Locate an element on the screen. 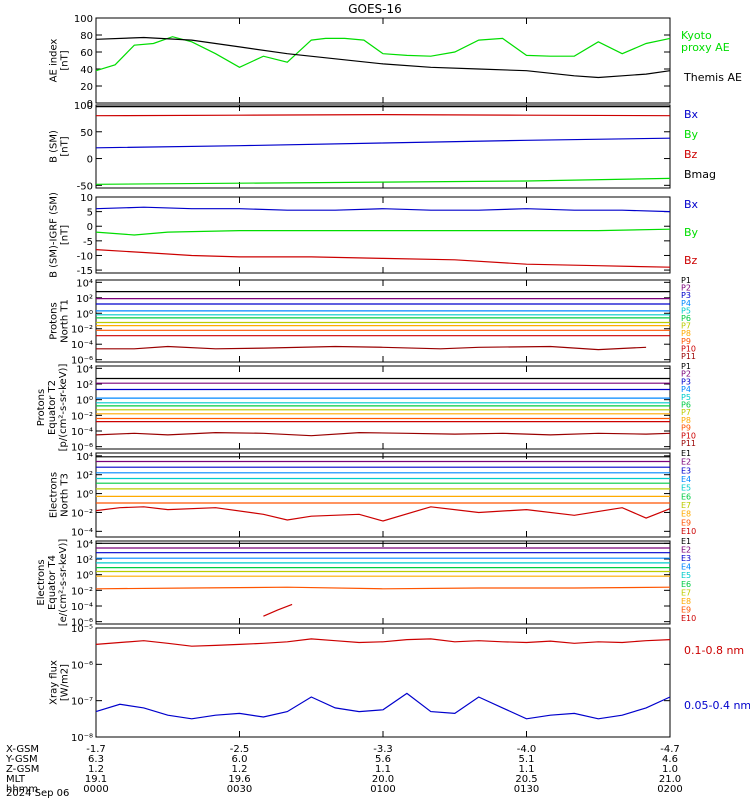 This screenshot has height=800, width=750. ytick-label: 5 is located at coordinates (90, 213).